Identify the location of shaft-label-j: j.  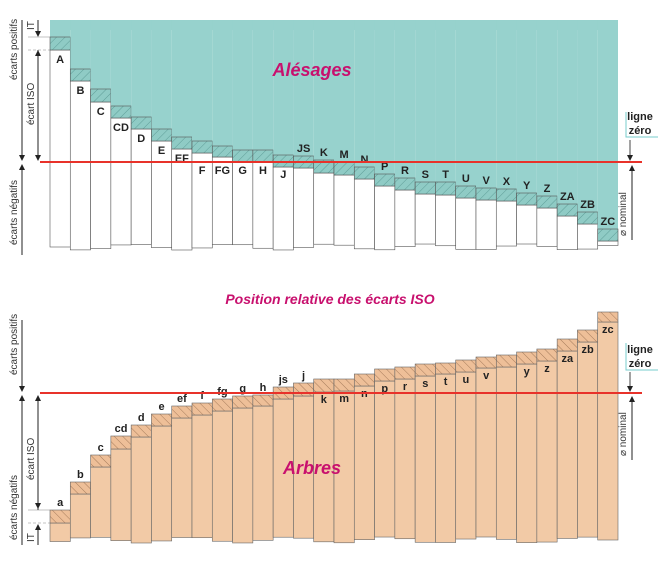
(303, 376).